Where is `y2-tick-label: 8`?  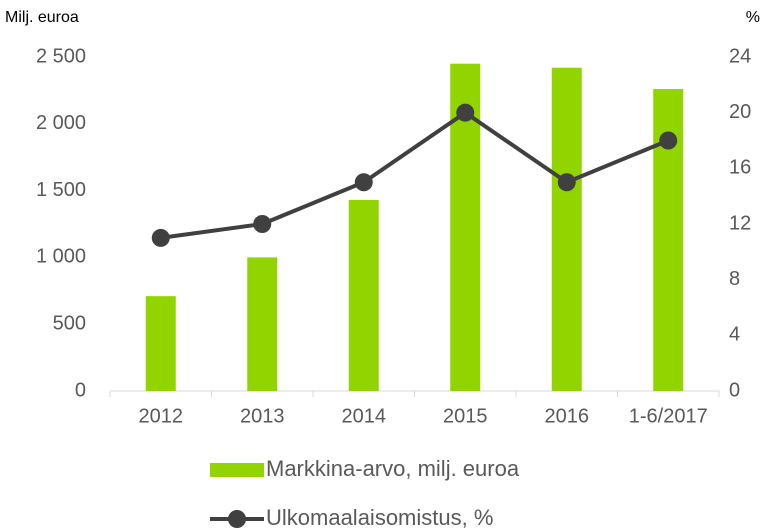 y2-tick-label: 8 is located at coordinates (734, 279).